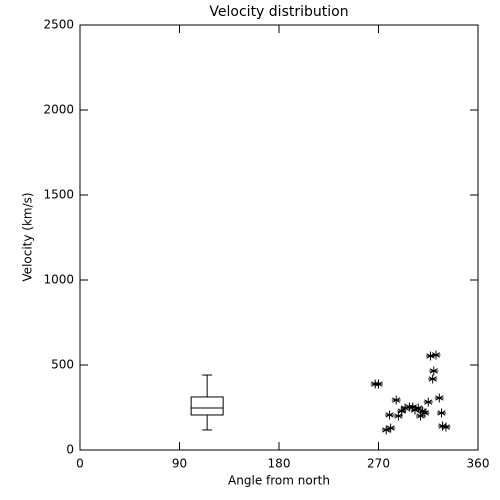  Describe the element at coordinates (70, 450) in the screenshot. I see `y-tick-label: 0` at that location.